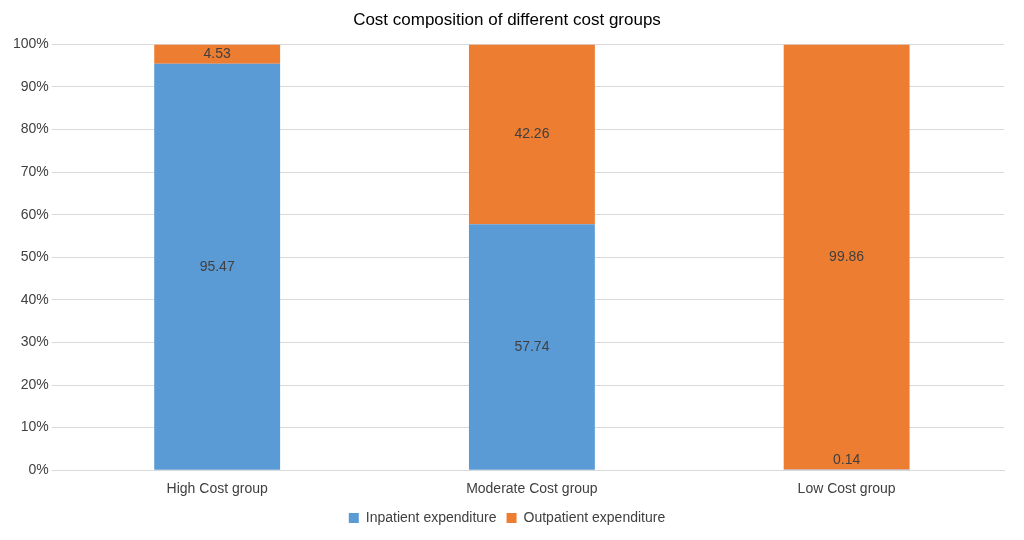  Describe the element at coordinates (34, 85) in the screenshot. I see `y-tick-label: 90%` at that location.